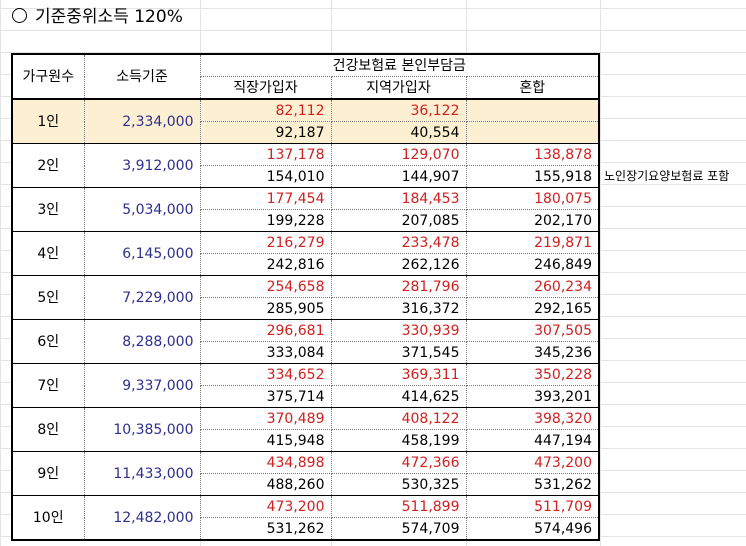 The height and width of the screenshot is (546, 746). I want to click on regional-cell: 369,311, so click(398, 374).